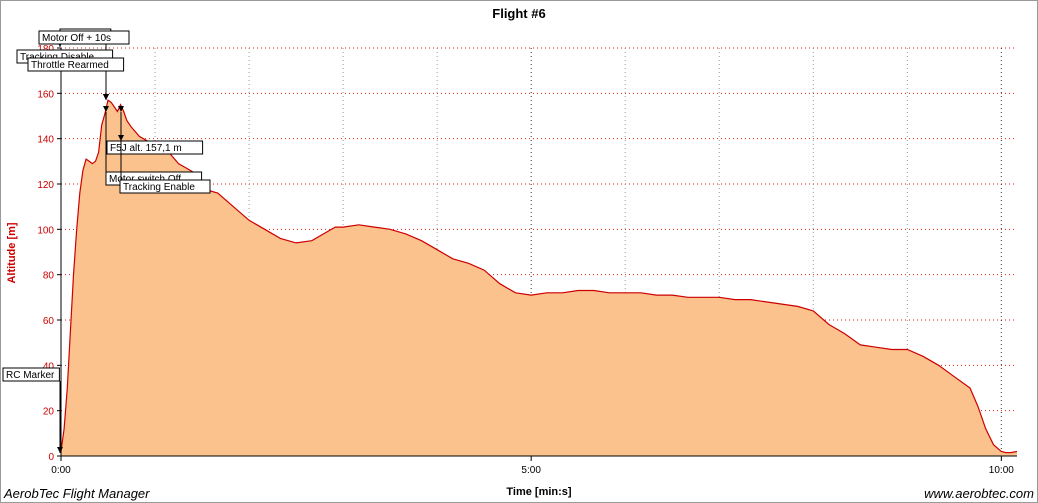 Image resolution: width=1038 pixels, height=503 pixels. I want to click on x-tick-label: 5:00, so click(531, 470).